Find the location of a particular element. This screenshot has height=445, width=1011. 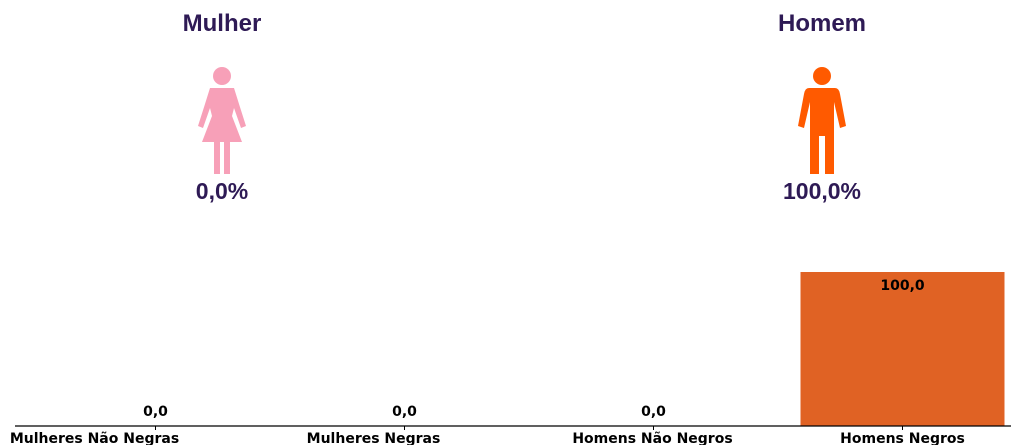

male-percentage: 100,0% is located at coordinates (821, 191).